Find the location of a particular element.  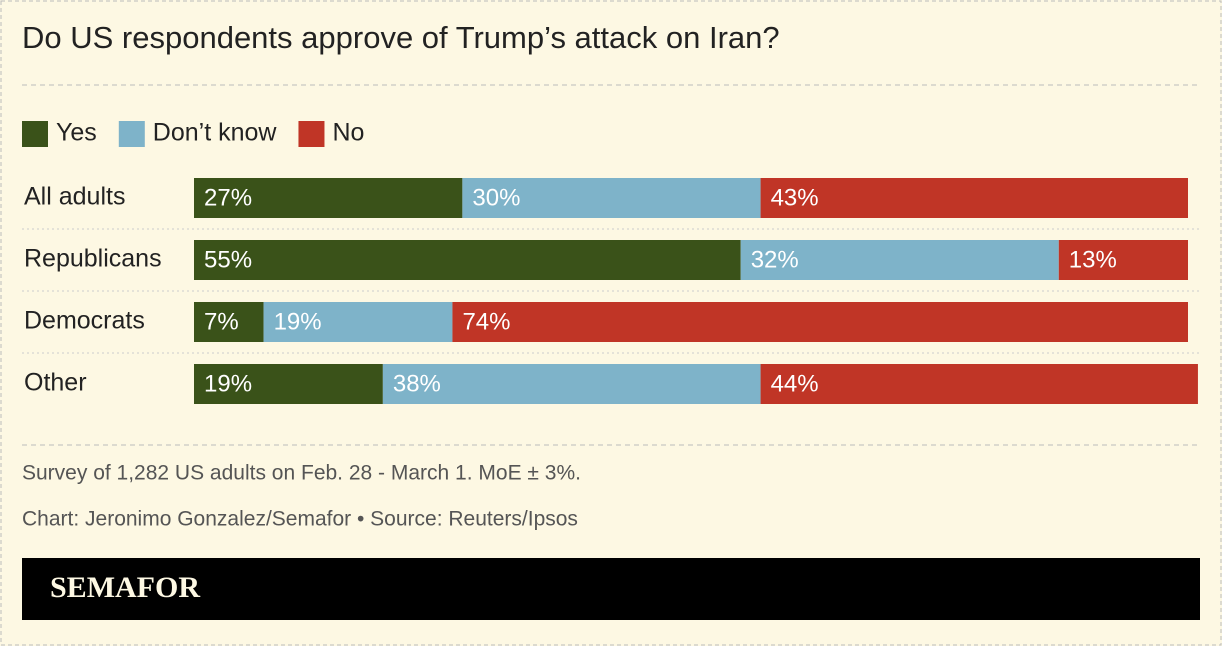

row-label: Democrats is located at coordinates (84, 321).